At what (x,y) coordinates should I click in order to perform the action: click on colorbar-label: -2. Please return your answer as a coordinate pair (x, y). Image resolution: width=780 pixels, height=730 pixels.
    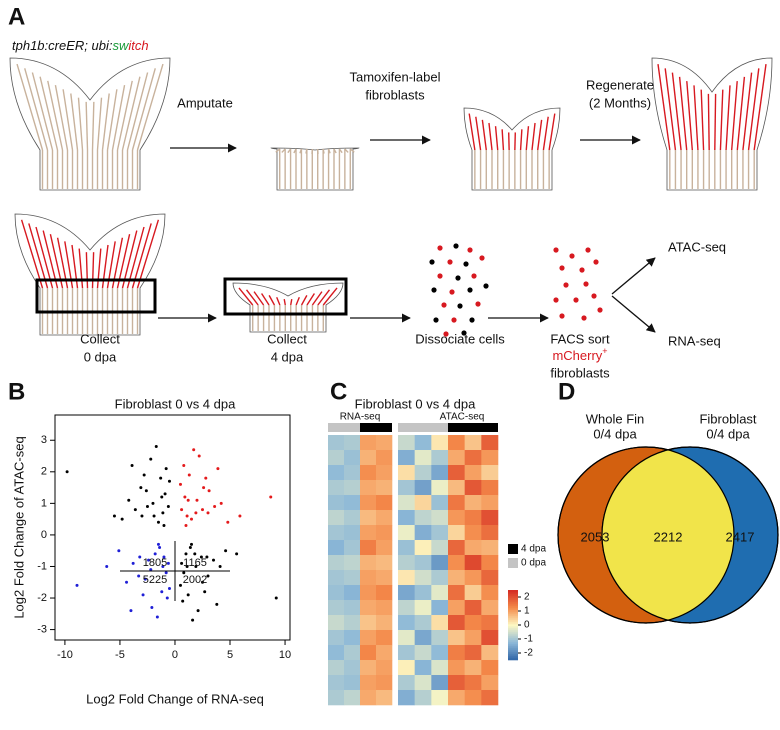
    Looking at the image, I should click on (528, 653).